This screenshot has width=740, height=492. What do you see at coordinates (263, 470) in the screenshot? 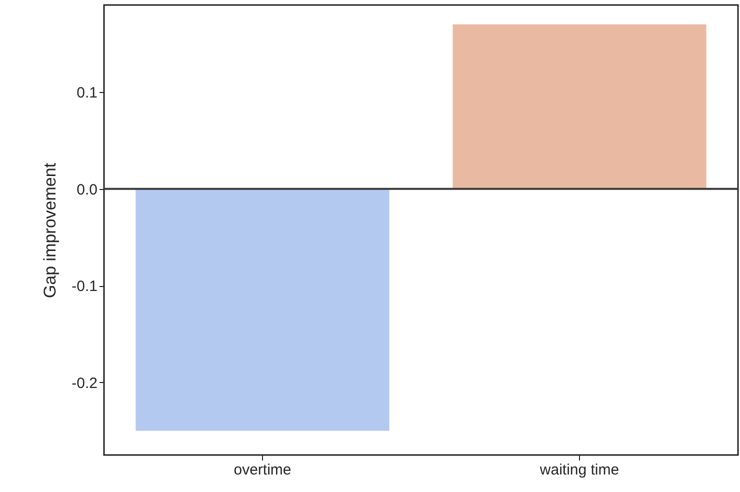
I see `x-tick-label: overtime` at bounding box center [263, 470].